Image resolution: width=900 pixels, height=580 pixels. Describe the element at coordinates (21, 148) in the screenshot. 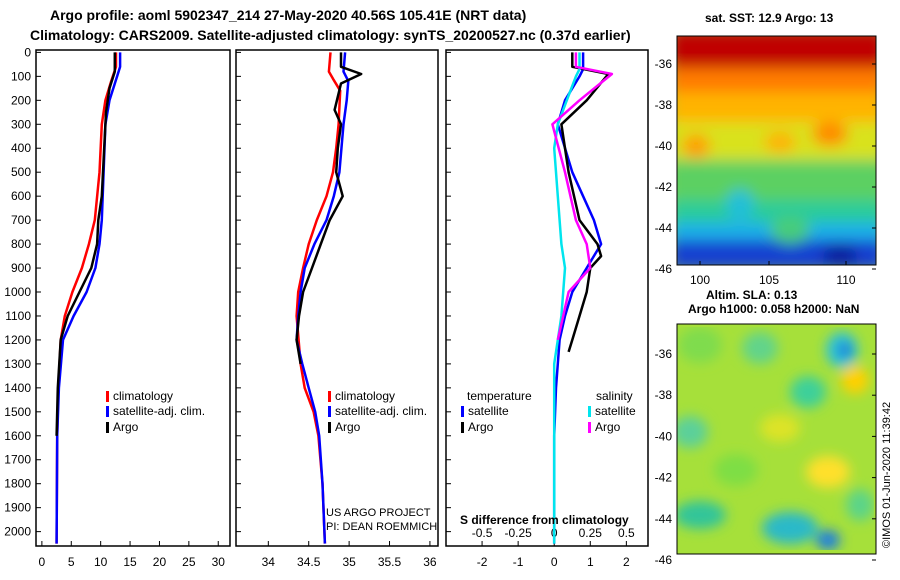

I see `depth-tick-label: 400` at that location.